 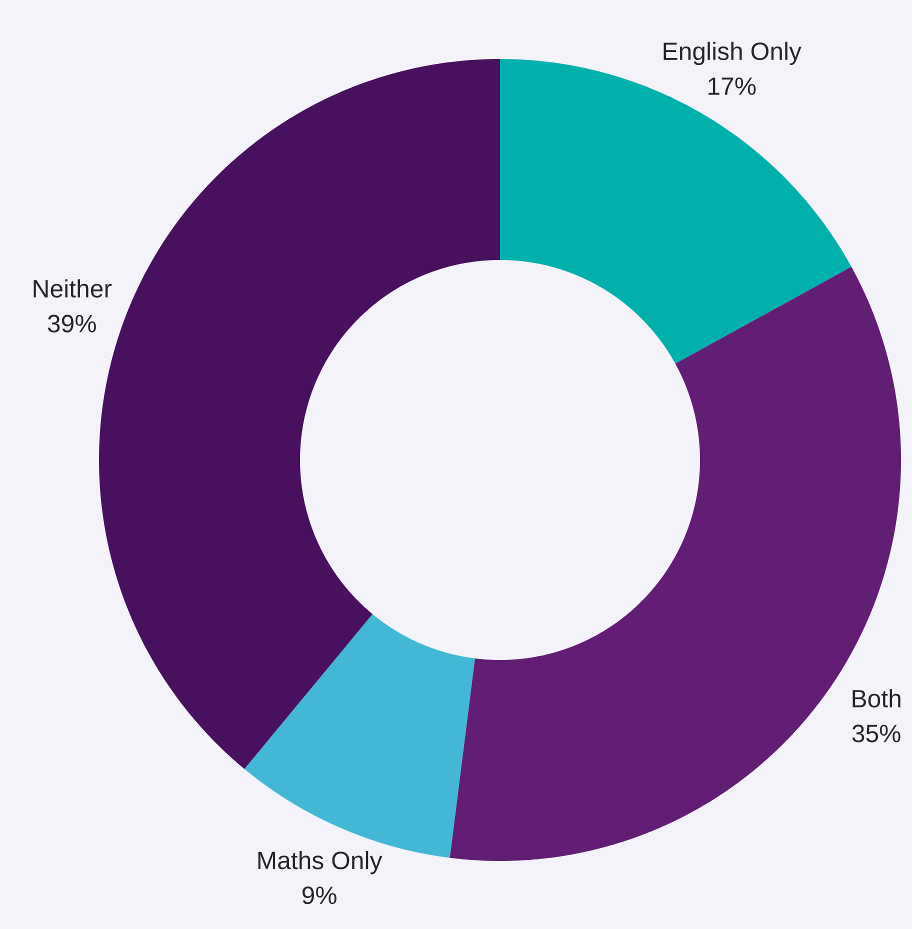 What do you see at coordinates (320, 862) in the screenshot?
I see `slice-label: Maths Only` at bounding box center [320, 862].